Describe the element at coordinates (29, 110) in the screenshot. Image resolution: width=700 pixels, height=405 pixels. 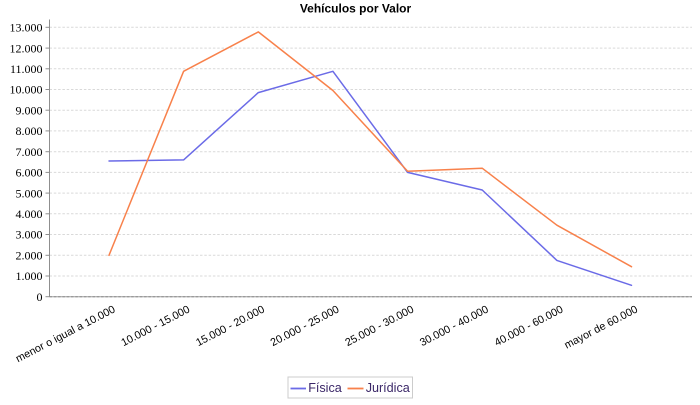
I see `svg-text: 9.000` at that location.